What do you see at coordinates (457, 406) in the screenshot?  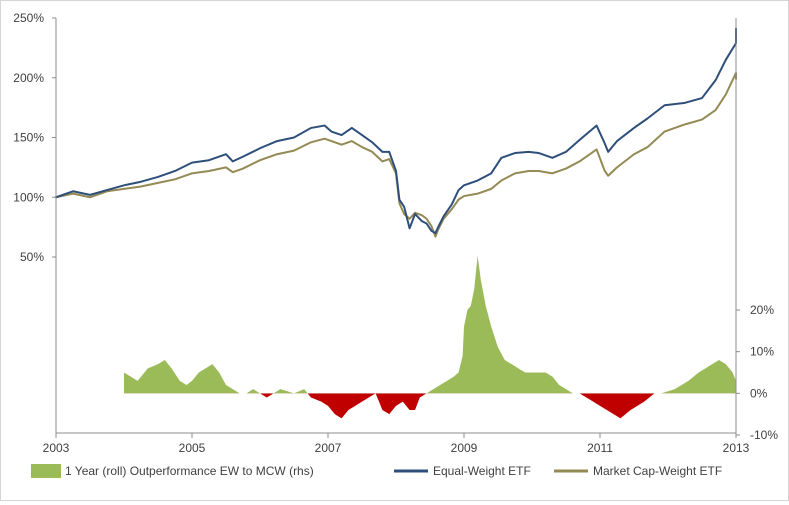 I see `outperformance-negative-area` at bounding box center [457, 406].